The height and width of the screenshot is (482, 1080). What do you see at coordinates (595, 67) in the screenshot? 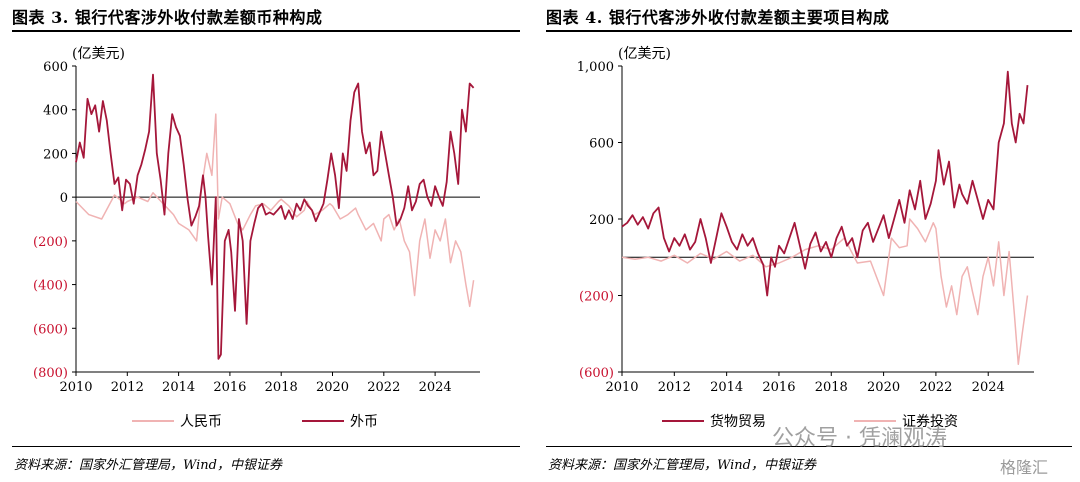
I see `y-tick-label: 1,000` at bounding box center [595, 67].